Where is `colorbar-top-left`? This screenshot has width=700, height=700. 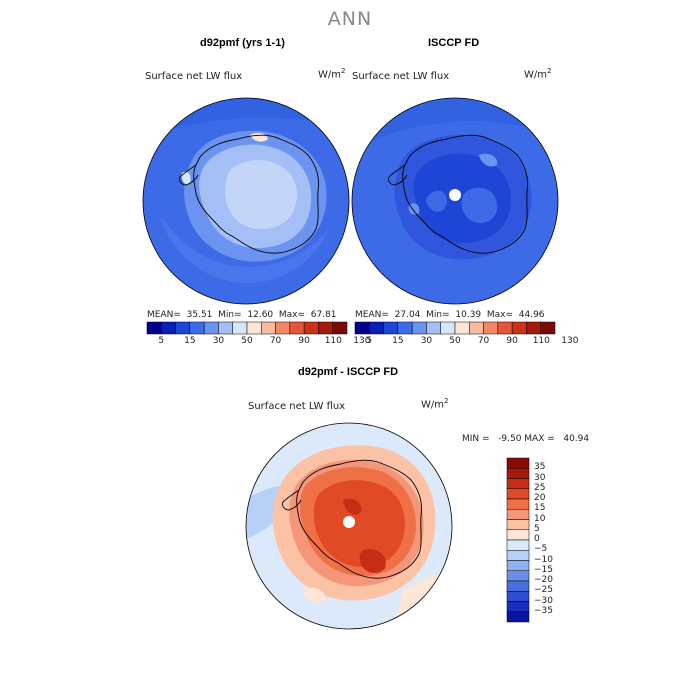 colorbar-top-left is located at coordinates (247, 328).